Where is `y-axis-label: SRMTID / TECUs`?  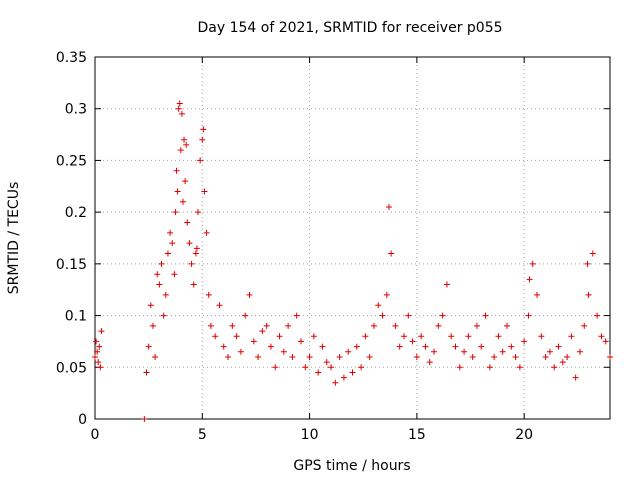
y-axis-label: SRMTID / TECUs is located at coordinates (14, 238).